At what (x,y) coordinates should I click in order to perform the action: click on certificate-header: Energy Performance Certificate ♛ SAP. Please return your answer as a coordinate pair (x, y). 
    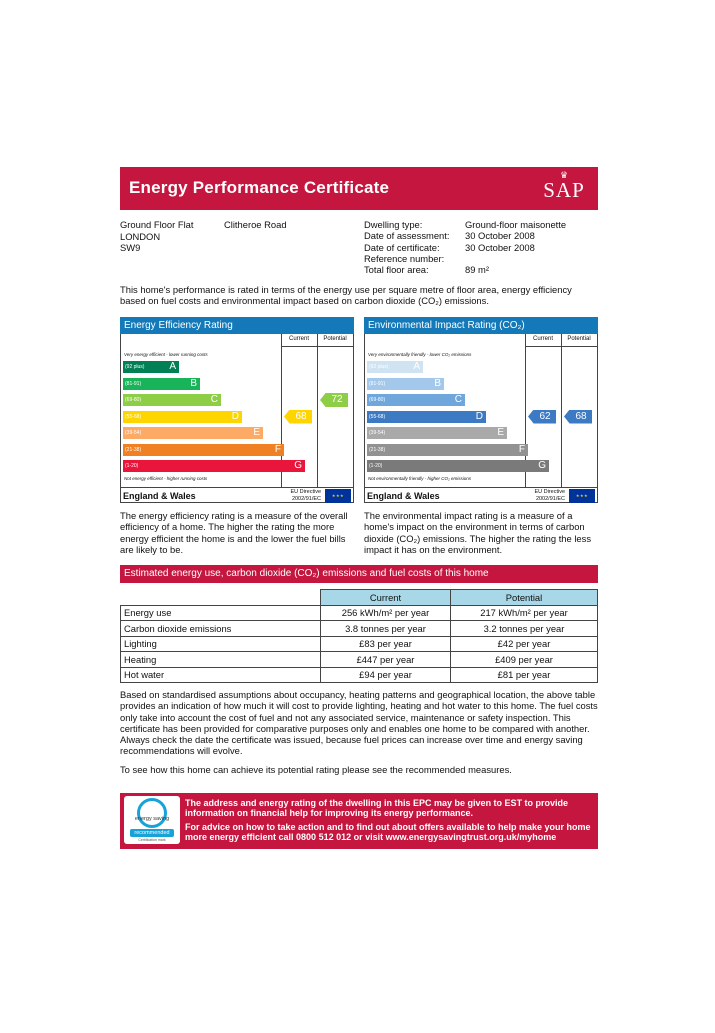
    Looking at the image, I should click on (359, 188).